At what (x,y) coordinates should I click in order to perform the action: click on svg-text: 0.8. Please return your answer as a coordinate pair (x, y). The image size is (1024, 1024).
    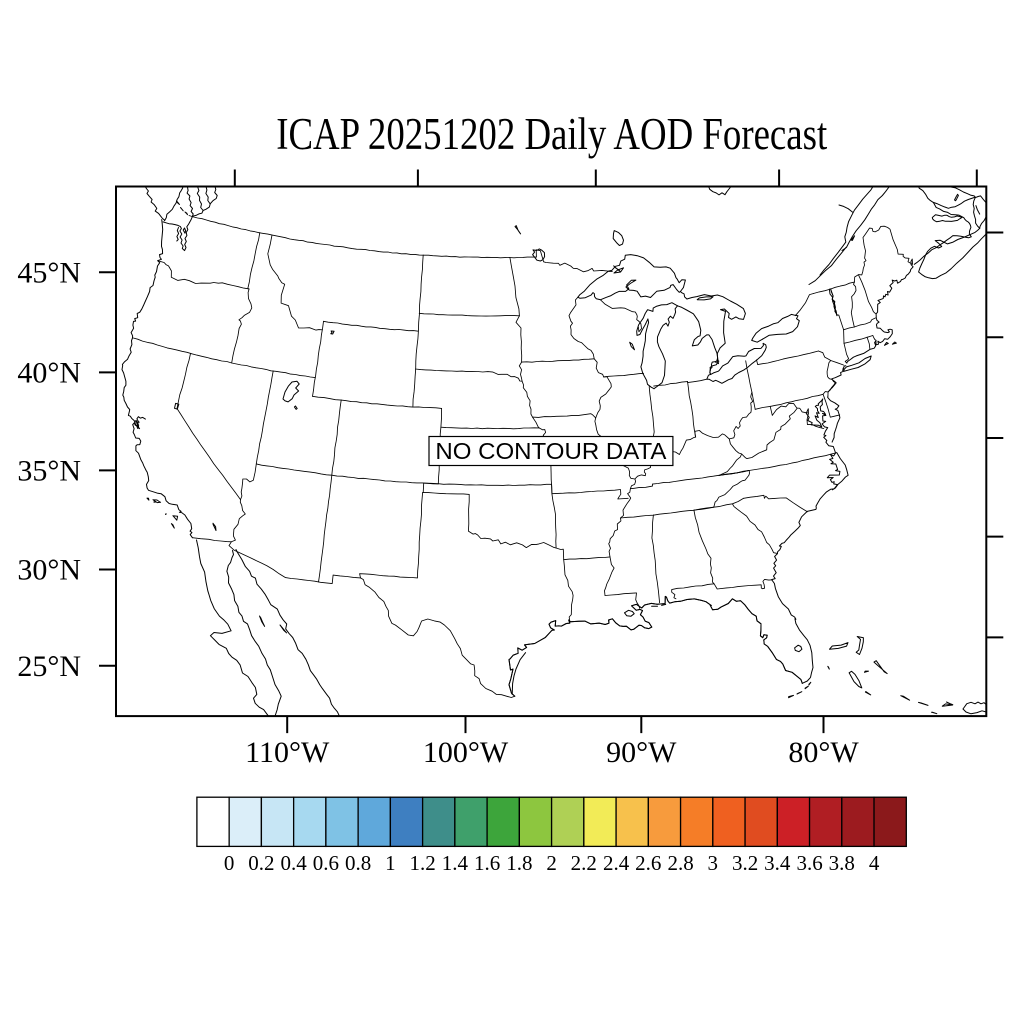
    Looking at the image, I should click on (358, 863).